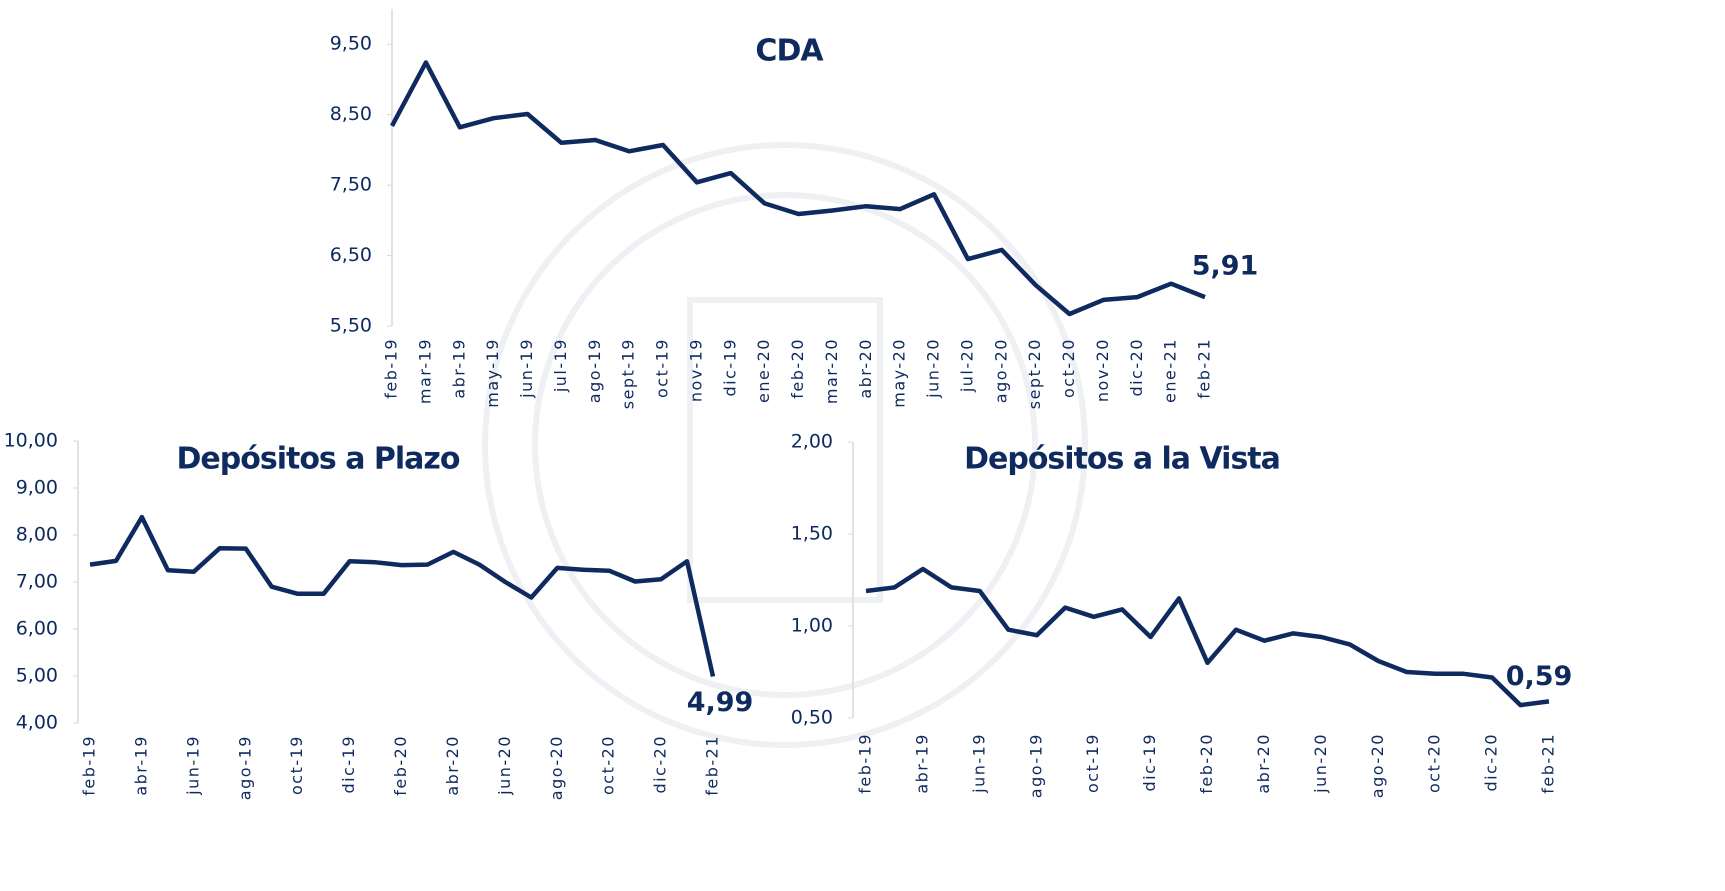  Describe the element at coordinates (763, 370) in the screenshot. I see `x-tick-label: ene-20` at that location.